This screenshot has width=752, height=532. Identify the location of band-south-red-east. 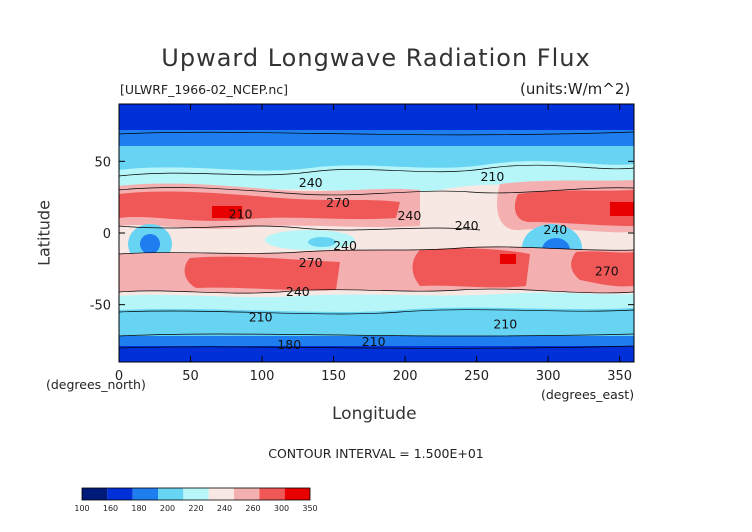
(602, 269).